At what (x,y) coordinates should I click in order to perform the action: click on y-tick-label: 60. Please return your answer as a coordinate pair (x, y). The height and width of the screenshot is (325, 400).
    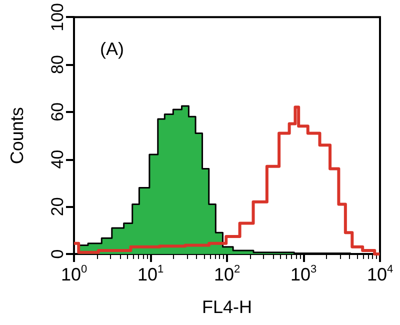
    Looking at the image, I should click on (57, 112).